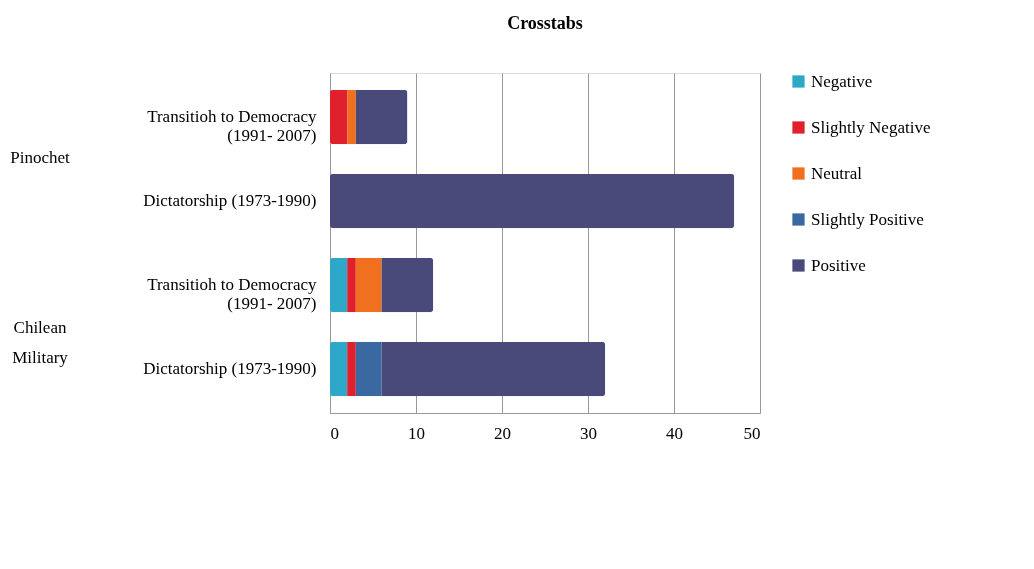 The width and height of the screenshot is (1034, 569). I want to click on chart-title: Crosstabs, so click(545, 23).